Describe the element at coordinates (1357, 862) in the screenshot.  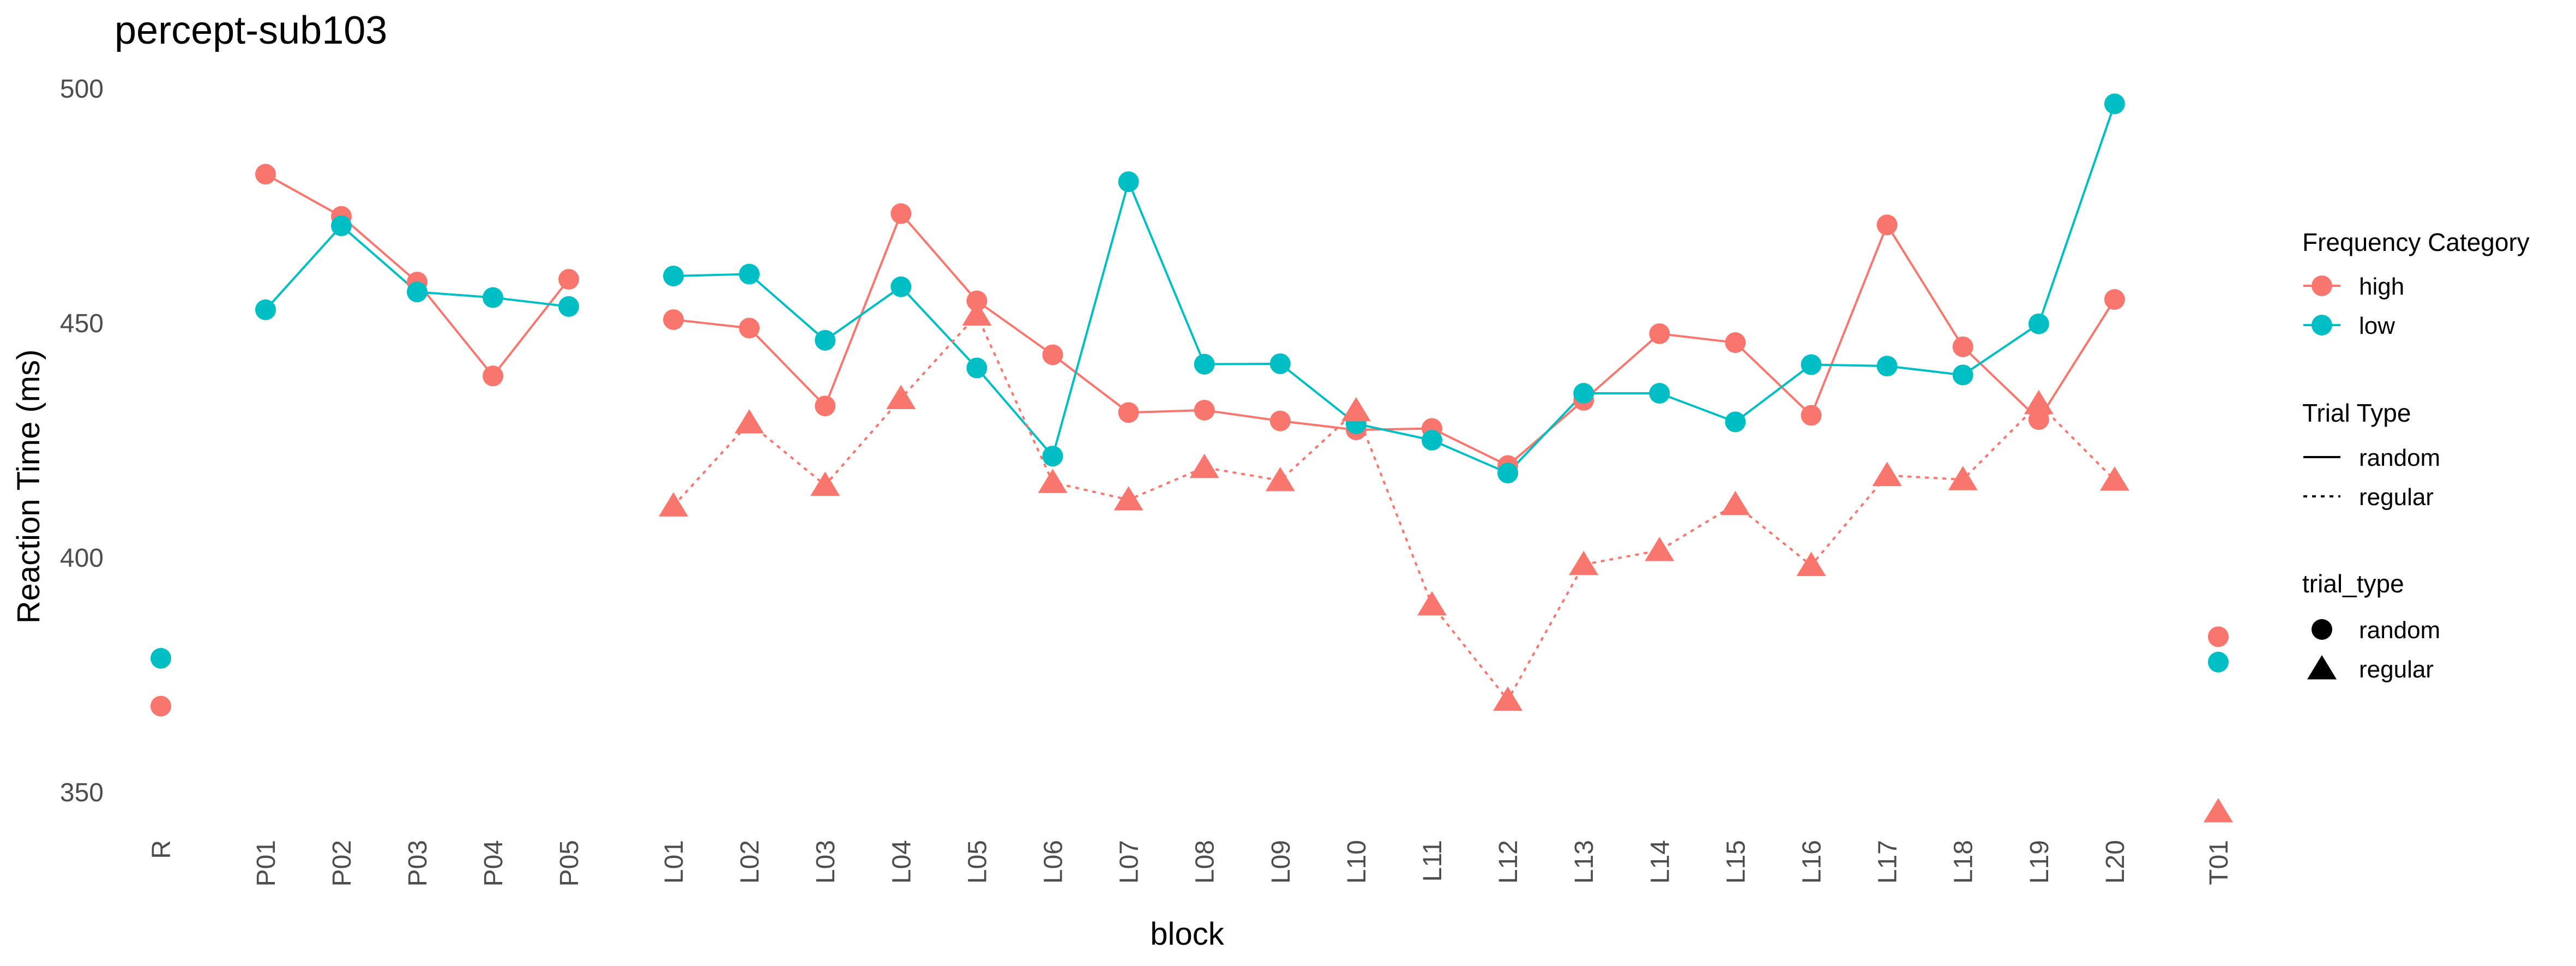
I see `x-tick-label: L10` at that location.